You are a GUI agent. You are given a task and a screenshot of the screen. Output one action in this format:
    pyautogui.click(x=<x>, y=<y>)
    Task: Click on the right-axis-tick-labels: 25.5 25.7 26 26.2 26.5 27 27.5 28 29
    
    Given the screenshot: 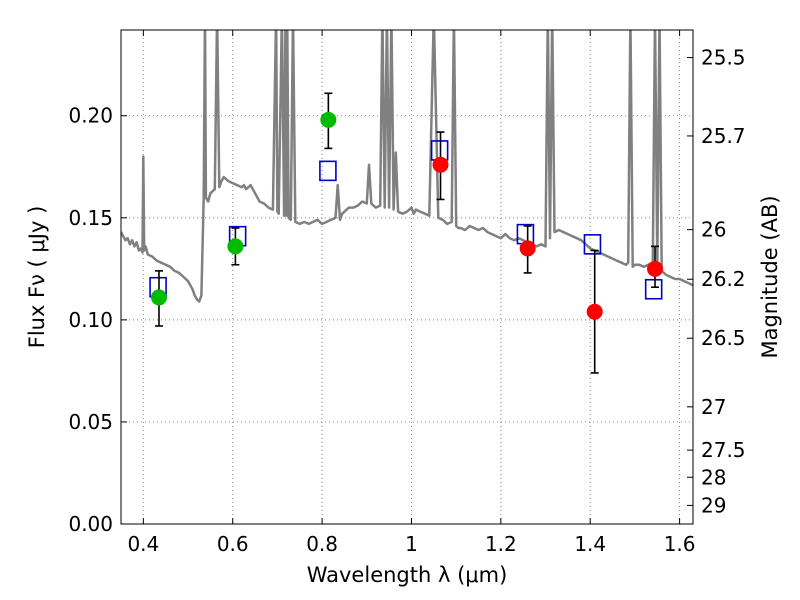 What is the action you would take?
    pyautogui.click(x=723, y=282)
    